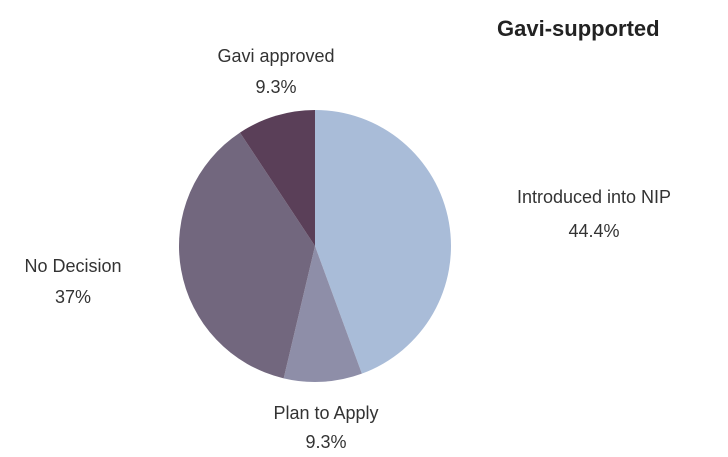 The width and height of the screenshot is (728, 457). What do you see at coordinates (73, 297) in the screenshot?
I see `slice-value-label: 37%` at bounding box center [73, 297].